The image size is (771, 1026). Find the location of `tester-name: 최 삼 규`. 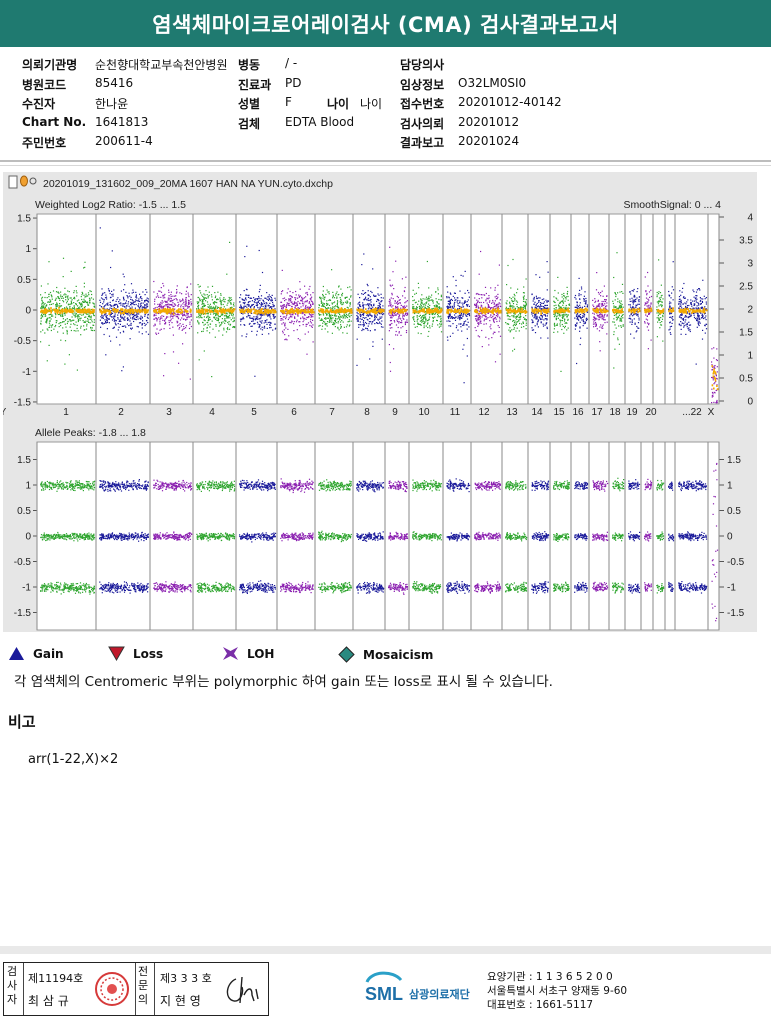

tester-name: 최 삼 규 is located at coordinates (48, 1001).